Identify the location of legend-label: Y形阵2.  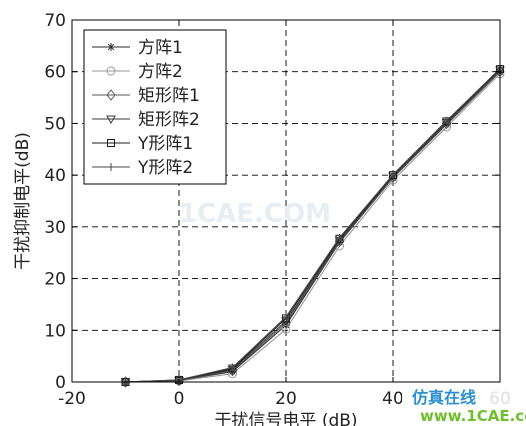
(165, 168).